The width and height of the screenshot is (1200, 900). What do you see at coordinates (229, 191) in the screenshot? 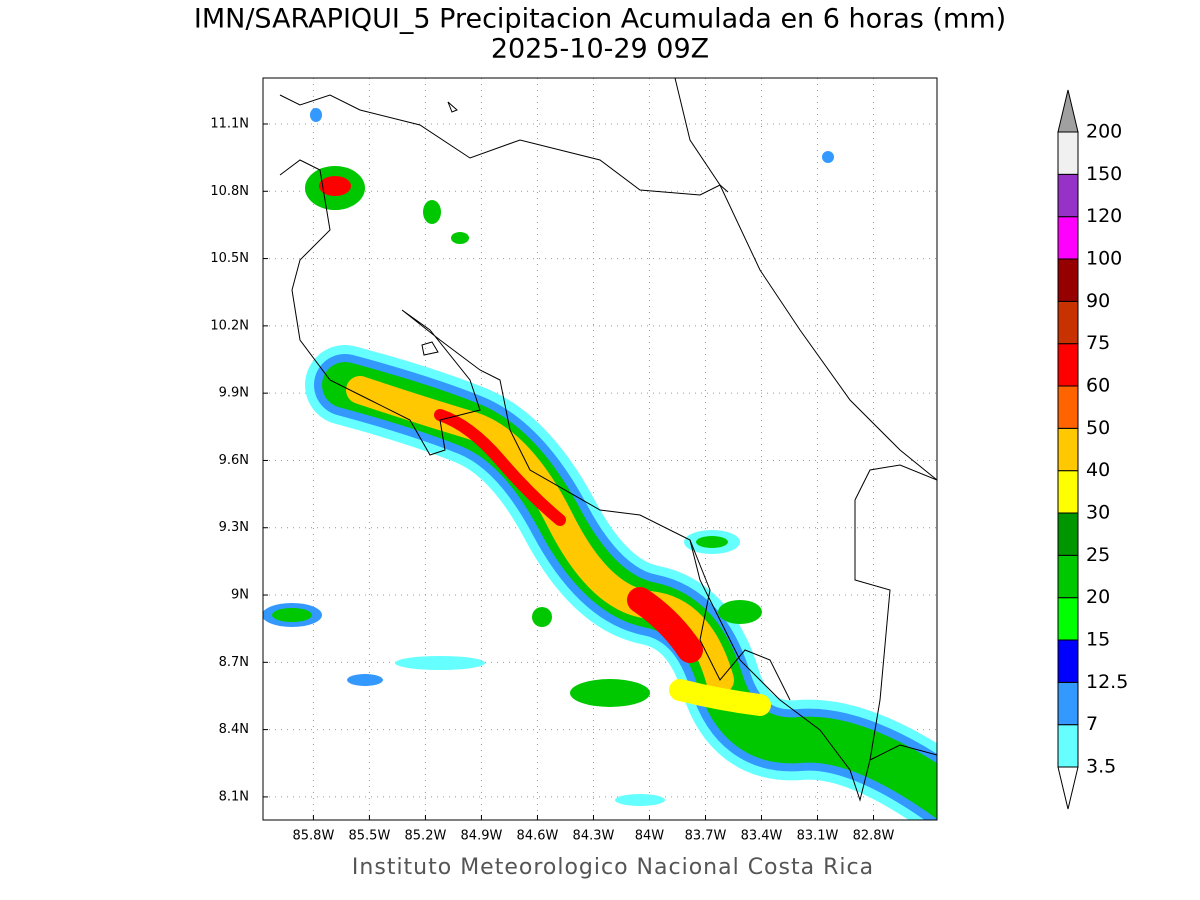
I see `y-tick-label: 10.8N` at bounding box center [229, 191].